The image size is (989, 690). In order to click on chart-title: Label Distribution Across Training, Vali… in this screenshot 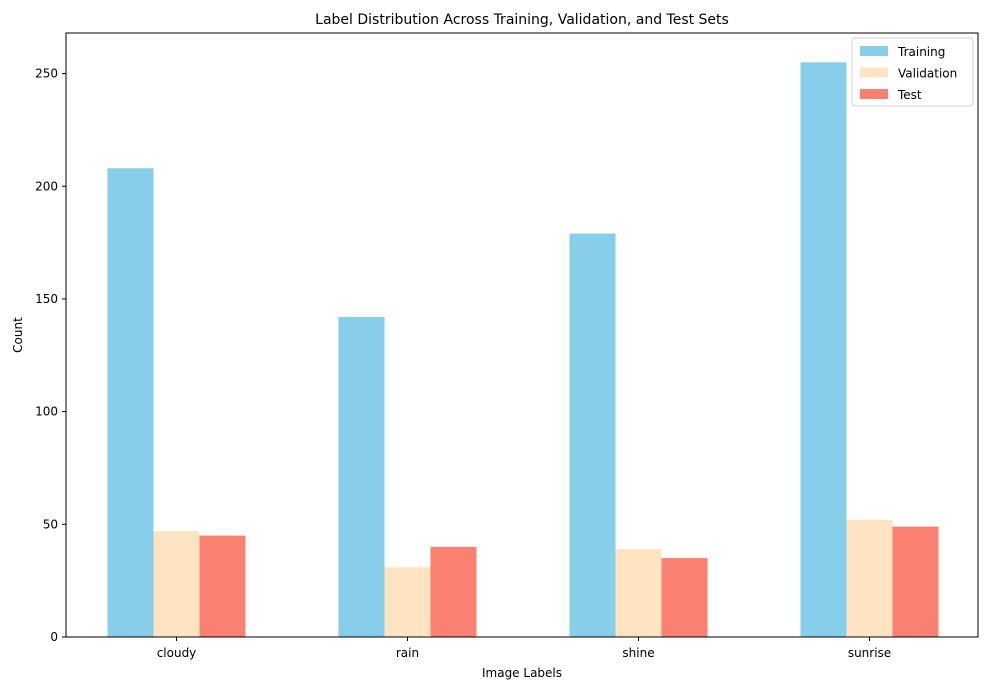, I will do `click(522, 20)`.